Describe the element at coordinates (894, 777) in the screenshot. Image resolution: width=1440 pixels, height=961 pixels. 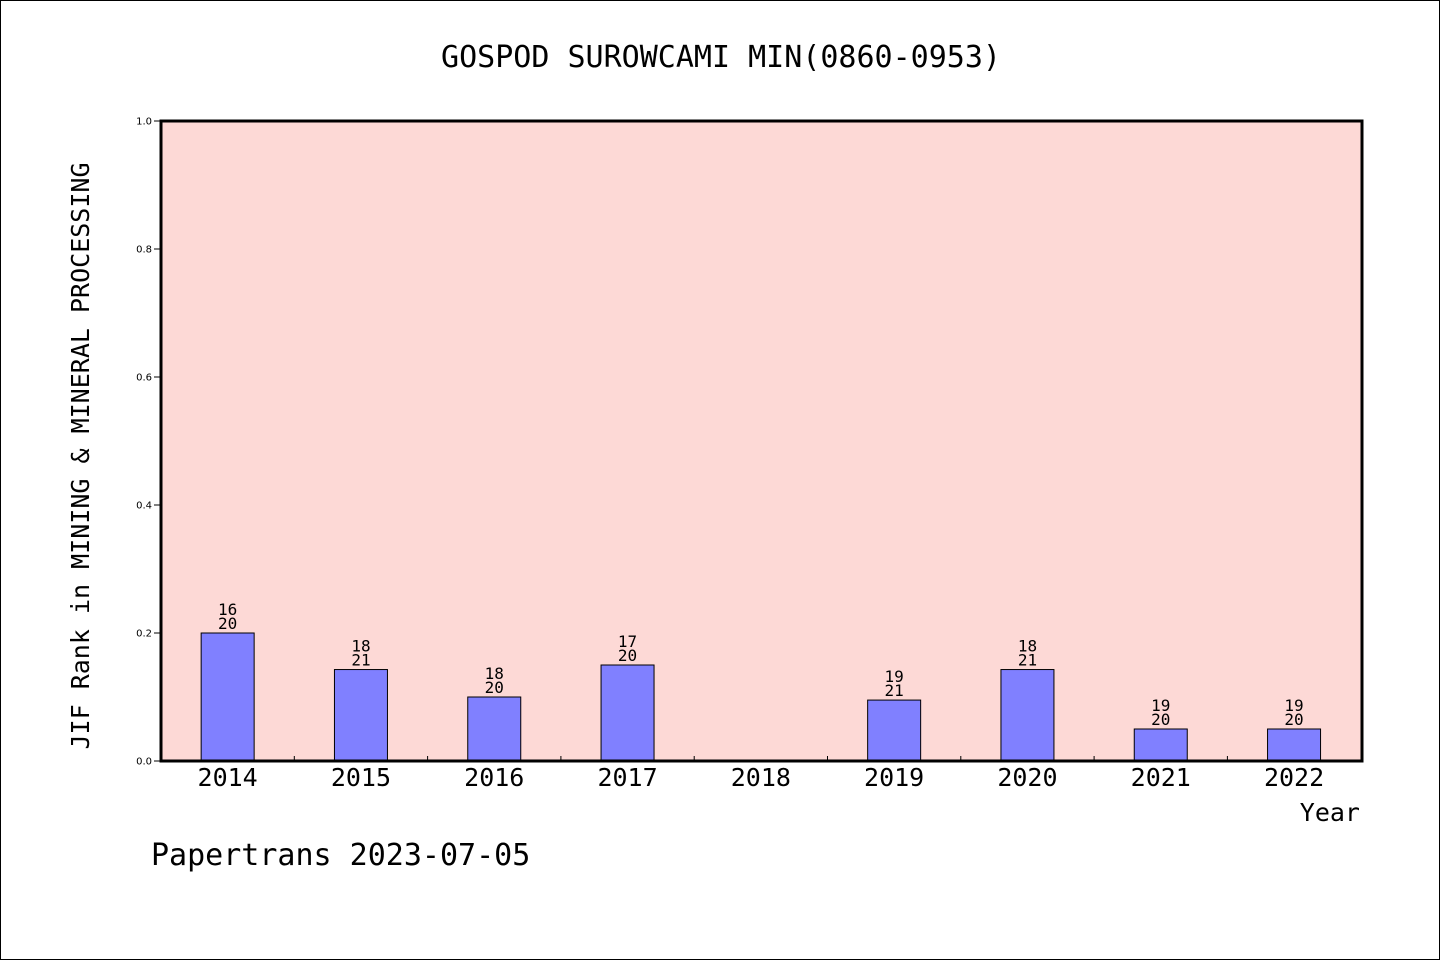
I see `x-tick-label: 2019` at that location.